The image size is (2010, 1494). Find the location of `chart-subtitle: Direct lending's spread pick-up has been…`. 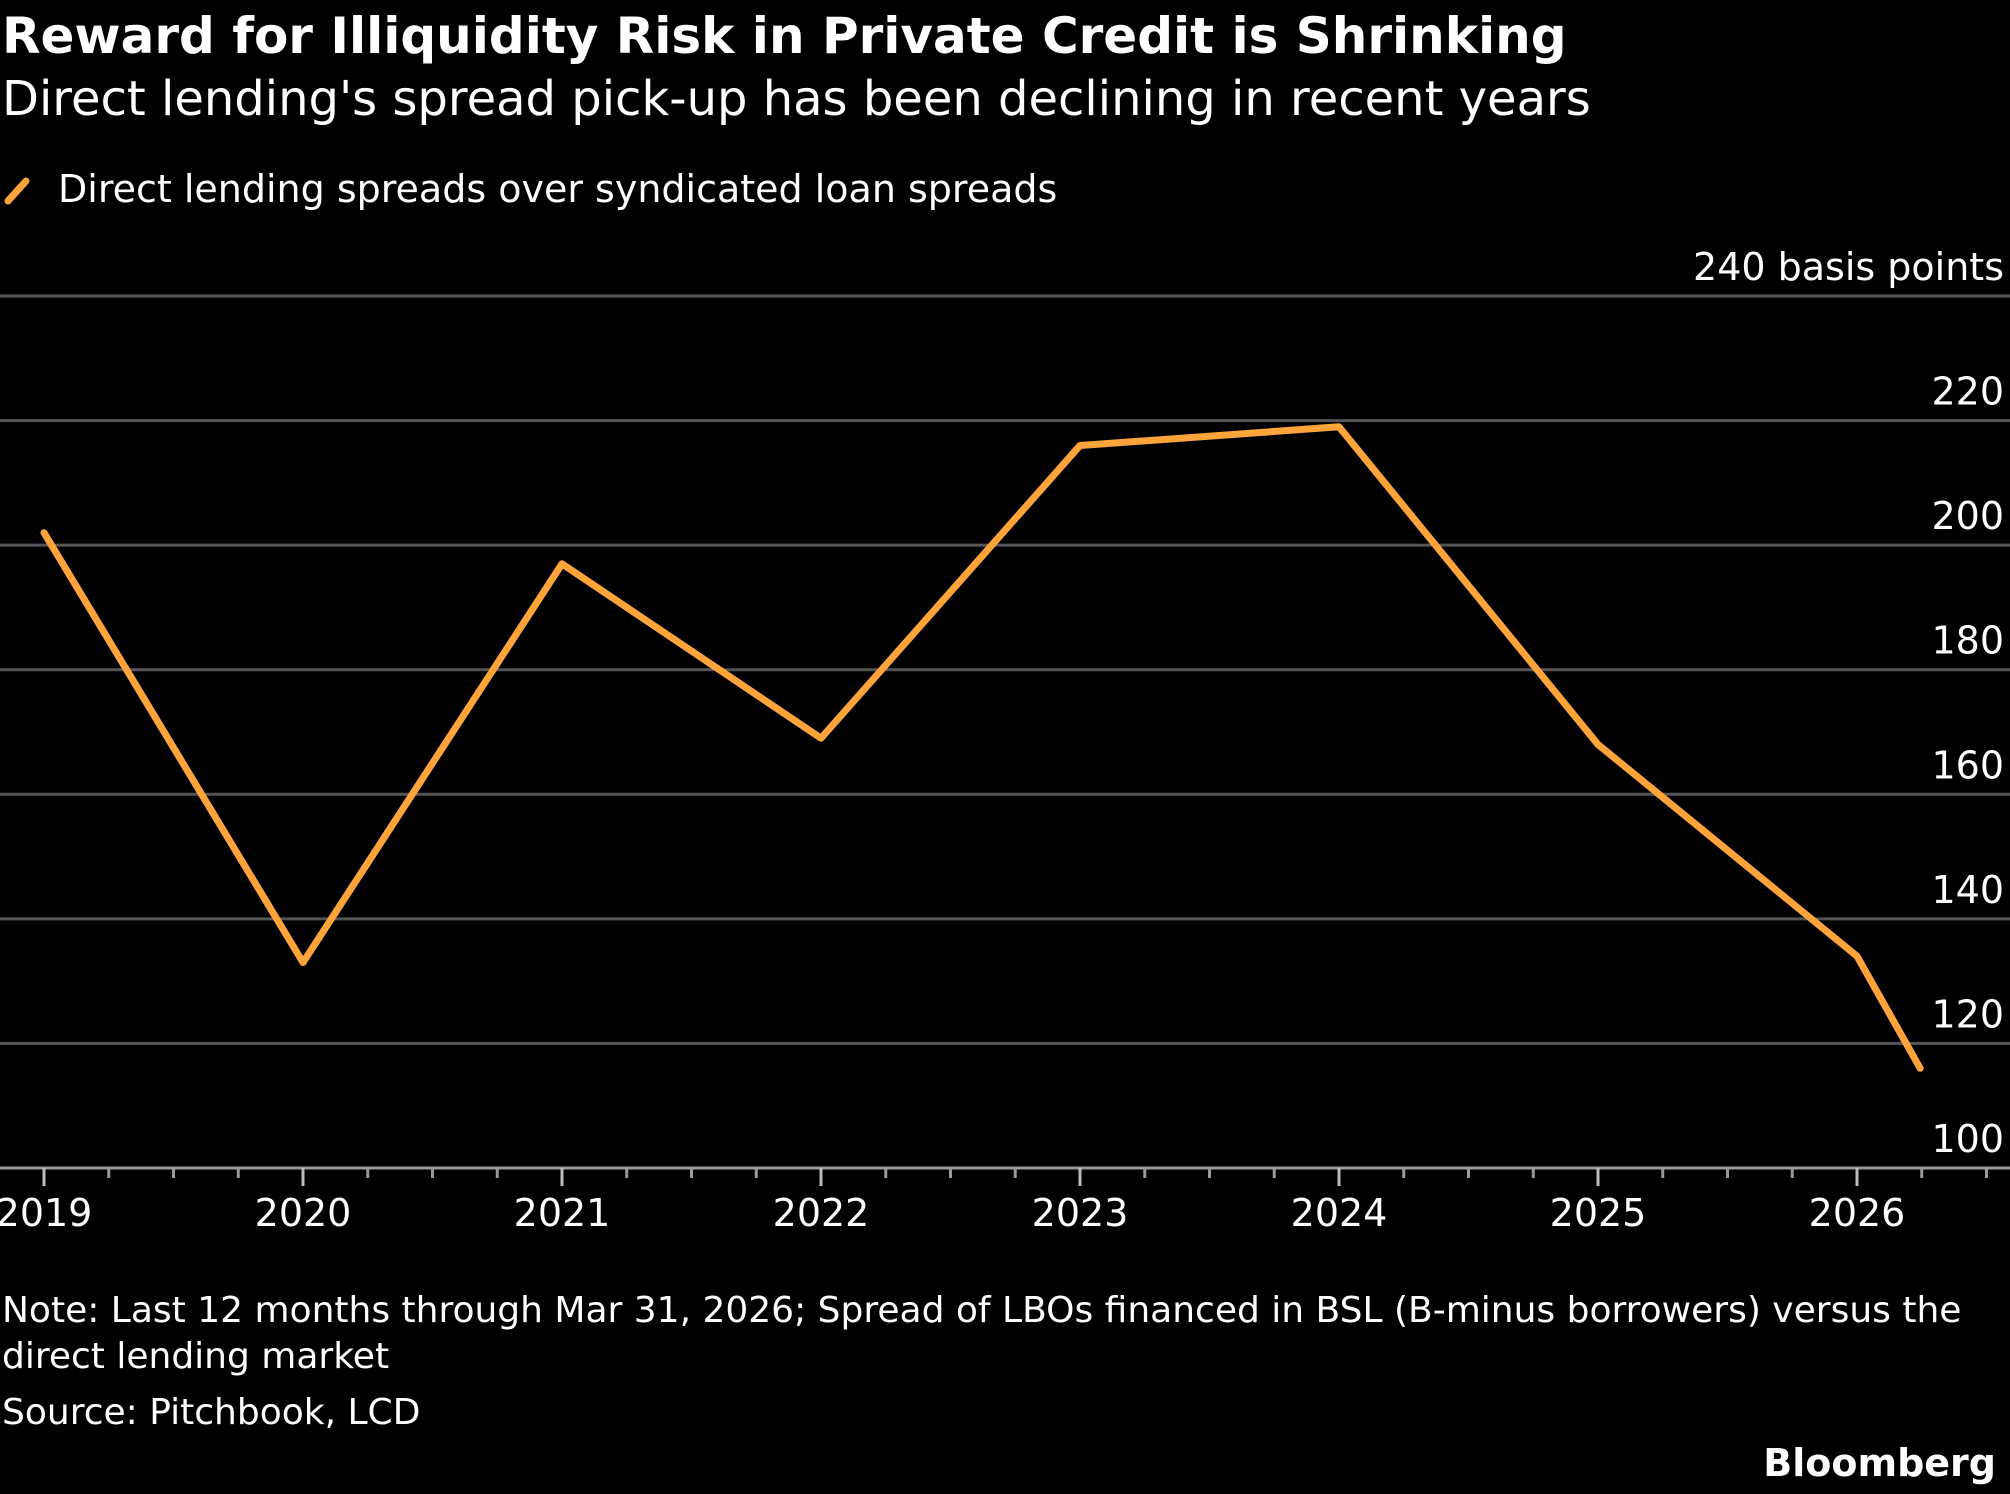

chart-subtitle: Direct lending's spread pick-up has been… is located at coordinates (796, 99).